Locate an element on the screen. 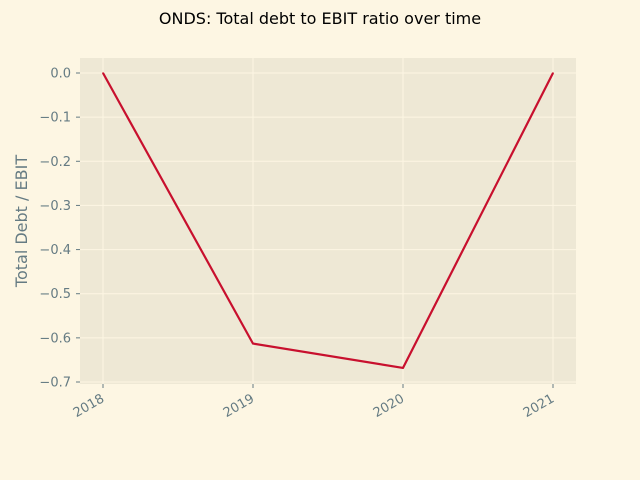 The width and height of the screenshot is (640, 480). y-tick-label: −0.1 is located at coordinates (55, 118).